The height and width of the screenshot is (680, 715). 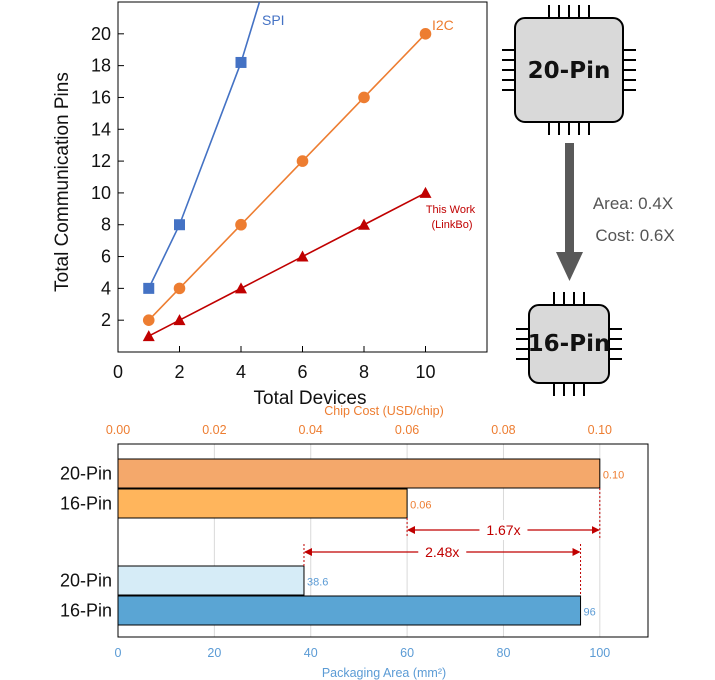 What do you see at coordinates (118, 430) in the screenshot?
I see `top-tick-label: 0.00` at bounding box center [118, 430].